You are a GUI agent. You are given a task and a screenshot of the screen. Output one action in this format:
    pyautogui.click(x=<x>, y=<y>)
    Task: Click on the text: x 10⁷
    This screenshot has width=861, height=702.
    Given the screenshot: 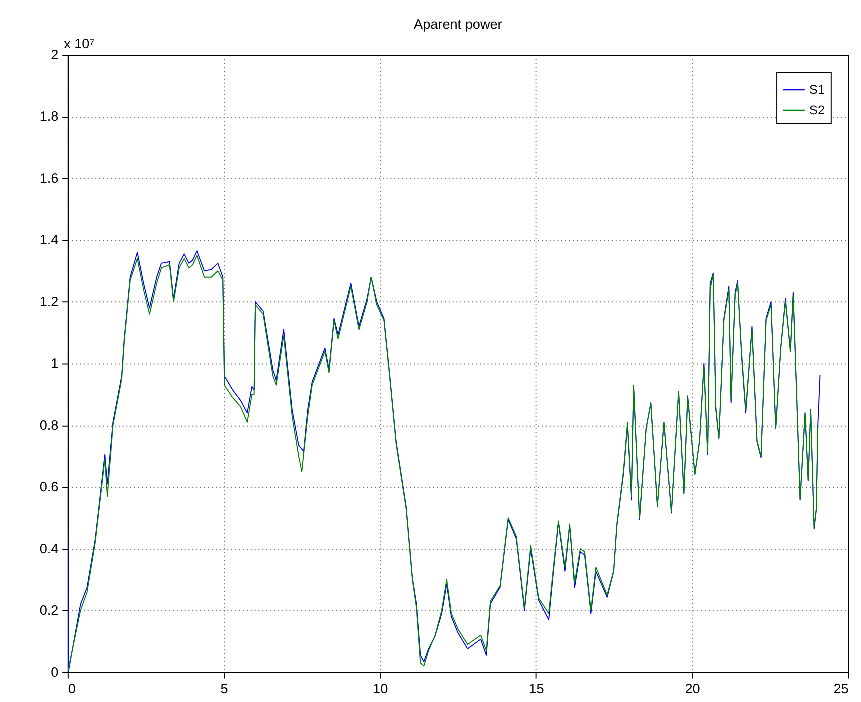 What is the action you would take?
    pyautogui.click(x=79, y=44)
    